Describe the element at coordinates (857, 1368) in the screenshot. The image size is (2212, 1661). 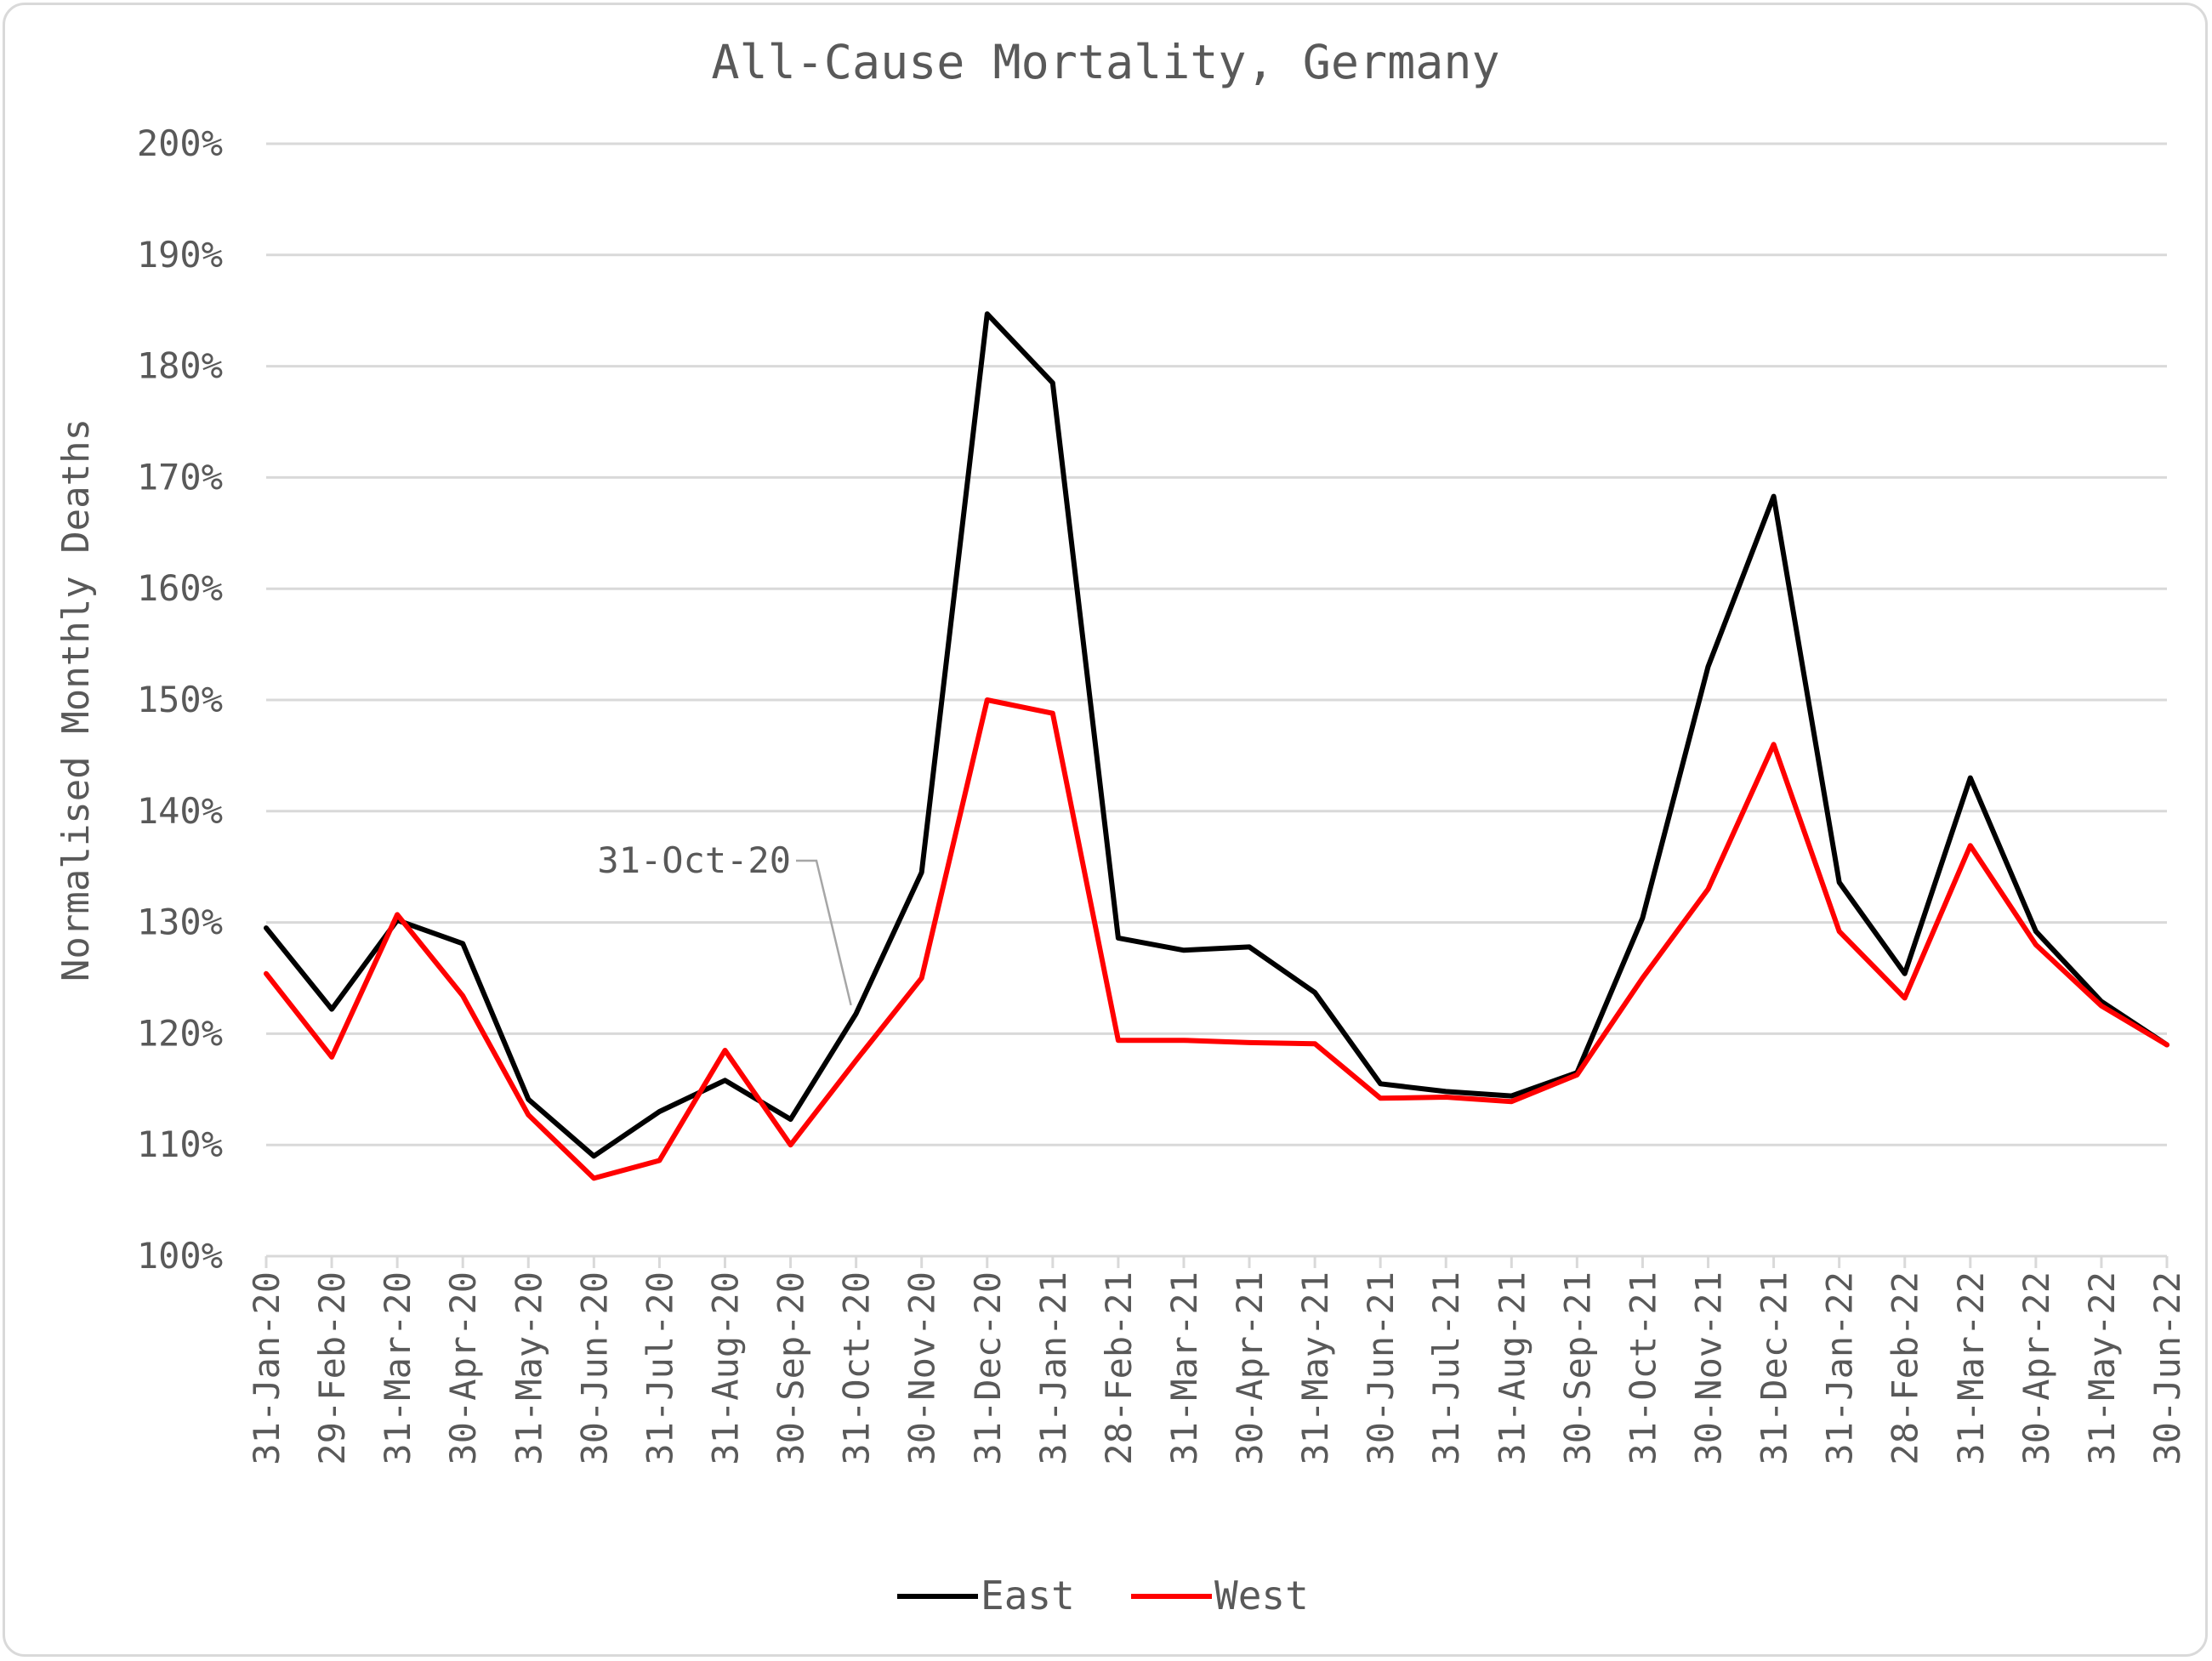
I see `x-tick-label: 31-Oct-20` at that location.